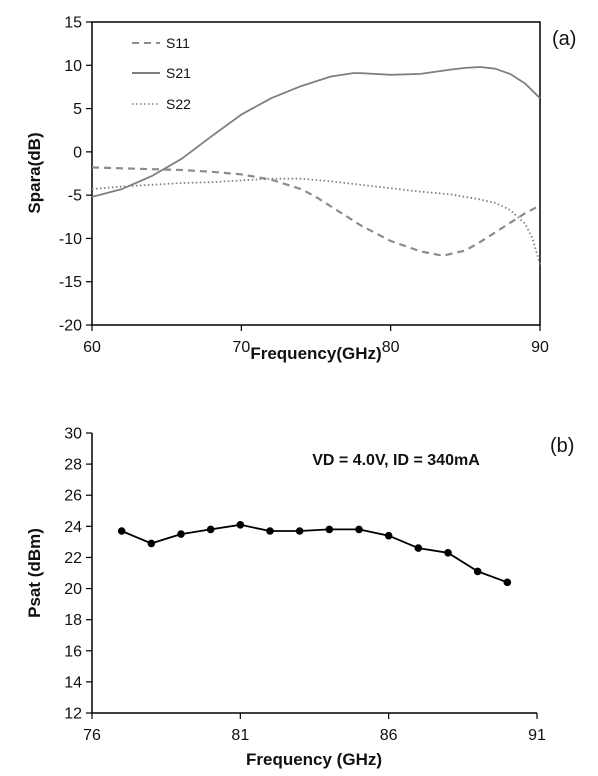 Image resolution: width=598 pixels, height=776 pixels. What do you see at coordinates (70, 239) in the screenshot?
I see `y-tick-label: -10` at bounding box center [70, 239].